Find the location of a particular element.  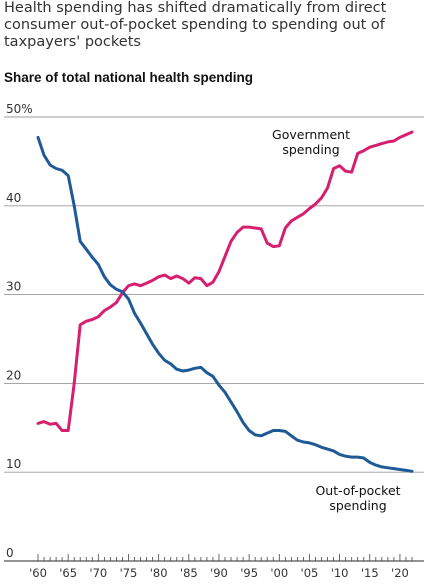

x-tick-label: '95 is located at coordinates (249, 573).